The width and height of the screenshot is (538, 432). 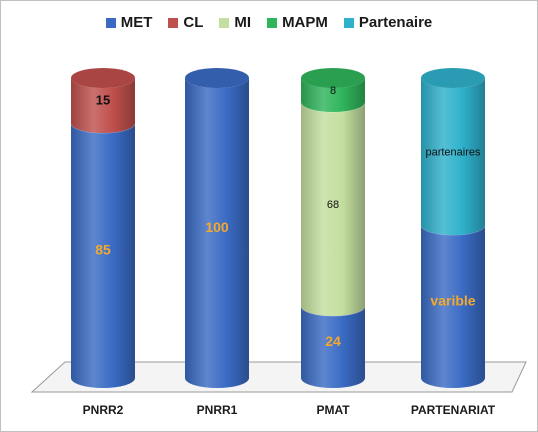 I want to click on legend-label: CL, so click(x=193, y=22).